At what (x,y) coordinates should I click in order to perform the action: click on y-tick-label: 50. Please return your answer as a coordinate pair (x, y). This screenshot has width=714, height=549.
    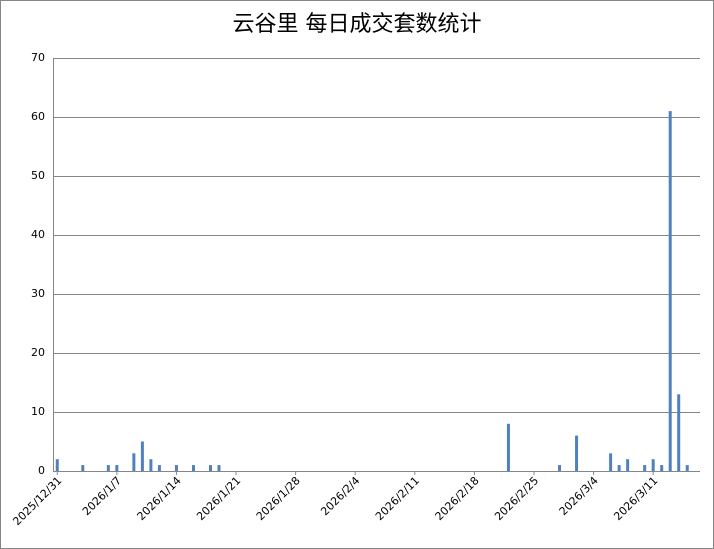
    Looking at the image, I should click on (38, 175).